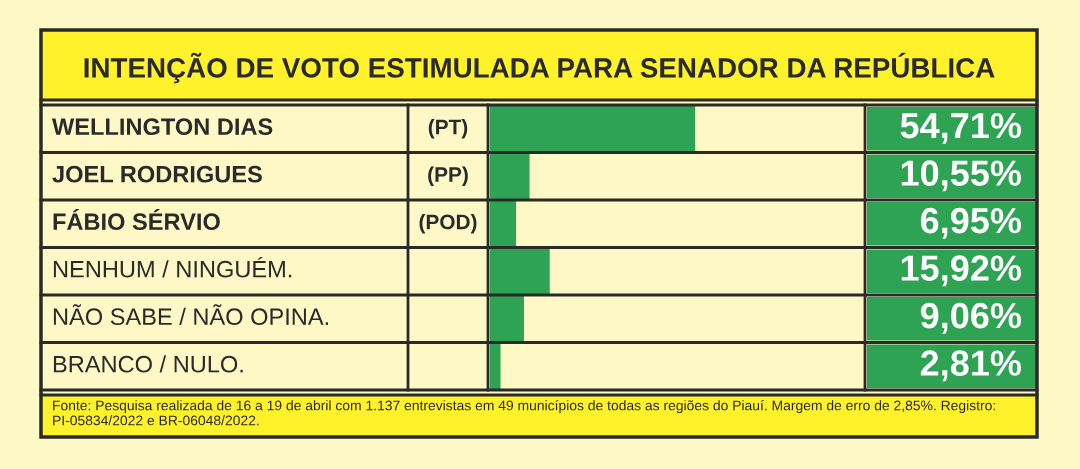 This screenshot has height=469, width=1080. I want to click on data-label: 54,71%, so click(961, 128).